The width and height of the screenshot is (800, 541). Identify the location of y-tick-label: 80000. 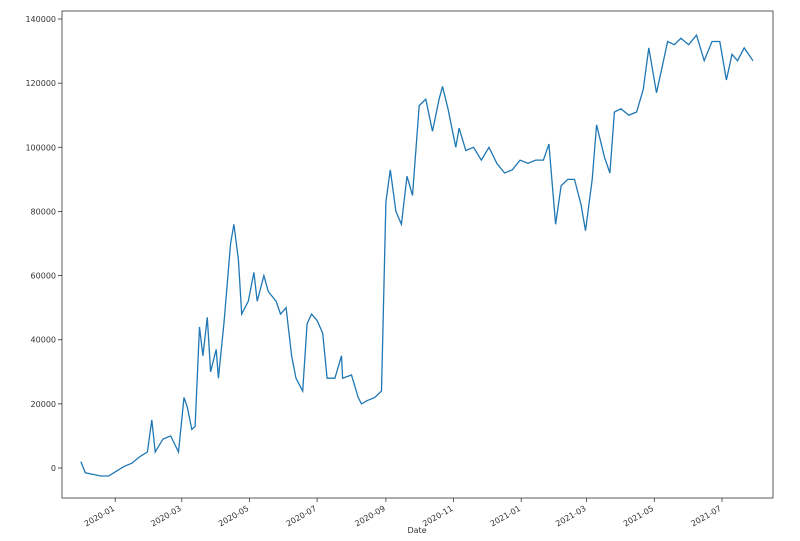
(43, 211).